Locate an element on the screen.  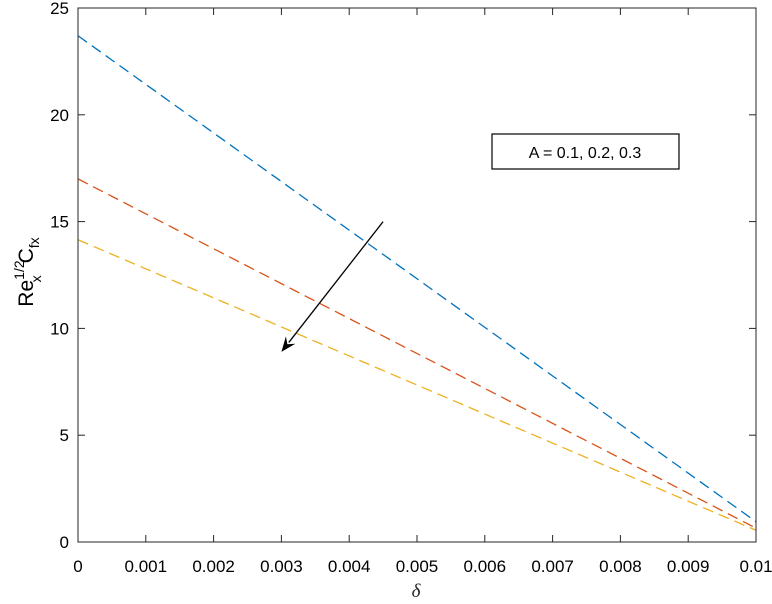
x-tick-label: 0.009 is located at coordinates (688, 566).